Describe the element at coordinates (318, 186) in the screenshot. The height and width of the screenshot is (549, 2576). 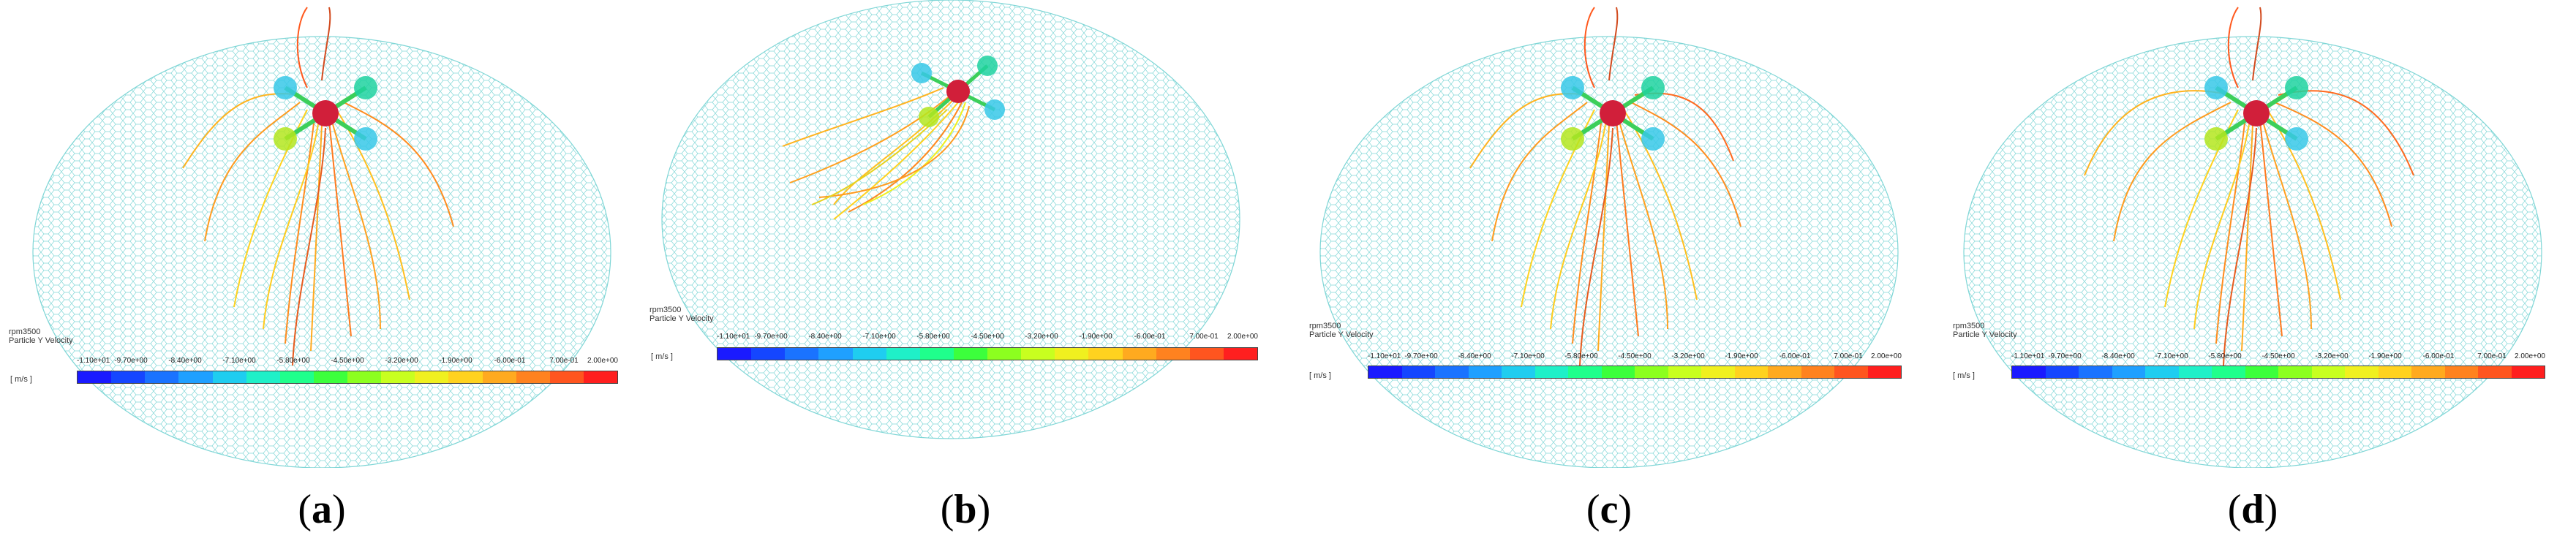
I see `particle-streams` at that location.